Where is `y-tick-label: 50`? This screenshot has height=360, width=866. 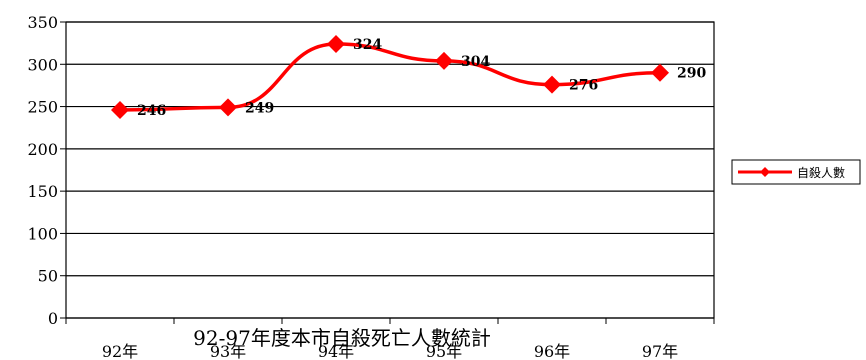 y-tick-label: 50 is located at coordinates (48, 276).